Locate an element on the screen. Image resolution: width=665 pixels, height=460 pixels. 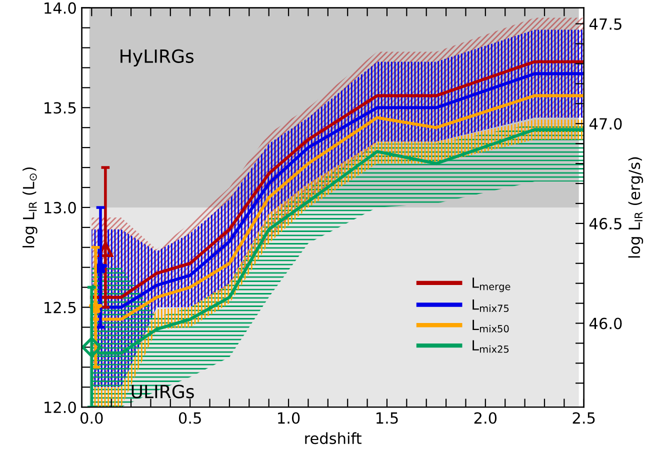
x-tick-label: 1.5 is located at coordinates (387, 418).